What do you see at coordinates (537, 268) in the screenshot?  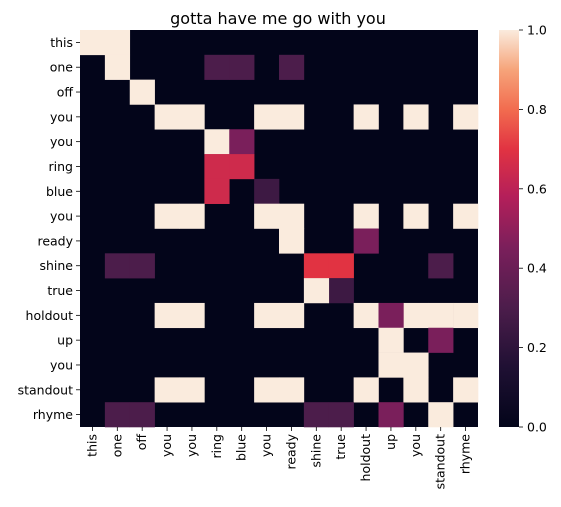 I see `colorbar-tick-label: 0.4` at bounding box center [537, 268].